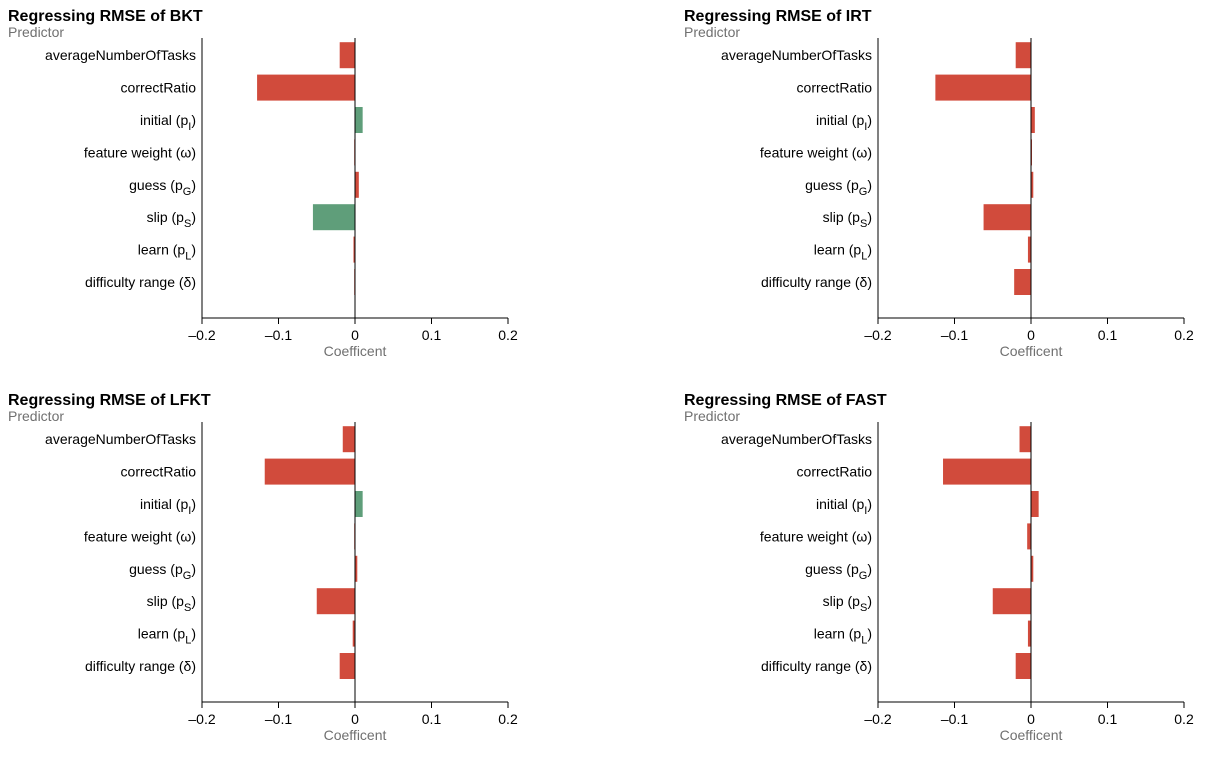  What do you see at coordinates (105, 16) in the screenshot?
I see `chart-title: Regressing RMSE of BKT` at bounding box center [105, 16].